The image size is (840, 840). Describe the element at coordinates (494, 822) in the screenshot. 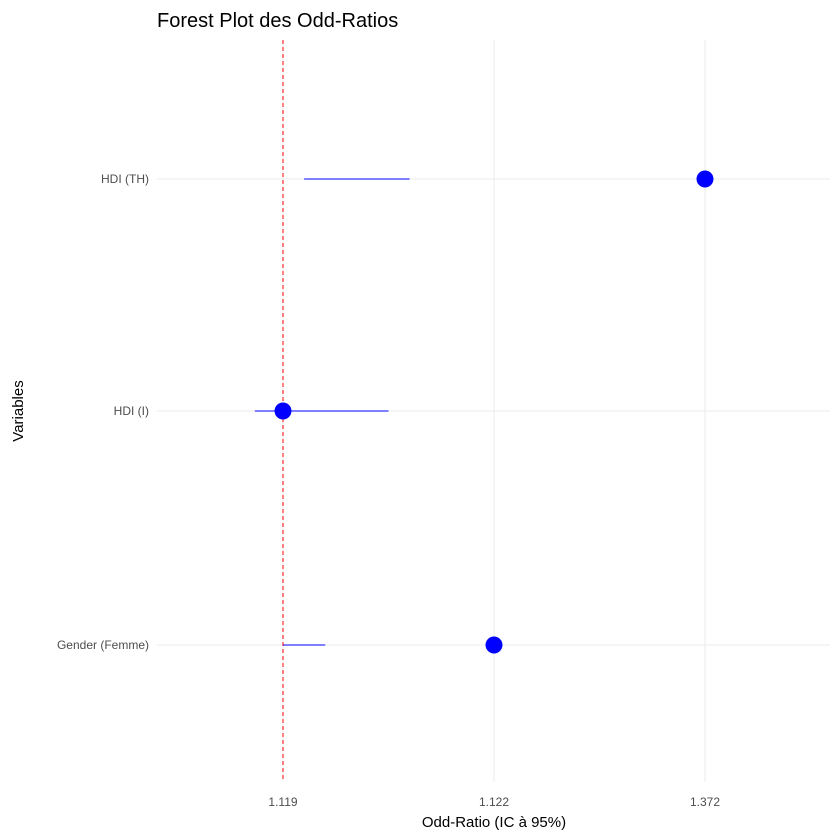

I see `x-axis-title: Odd-Ratio (IC à 95%)` at that location.